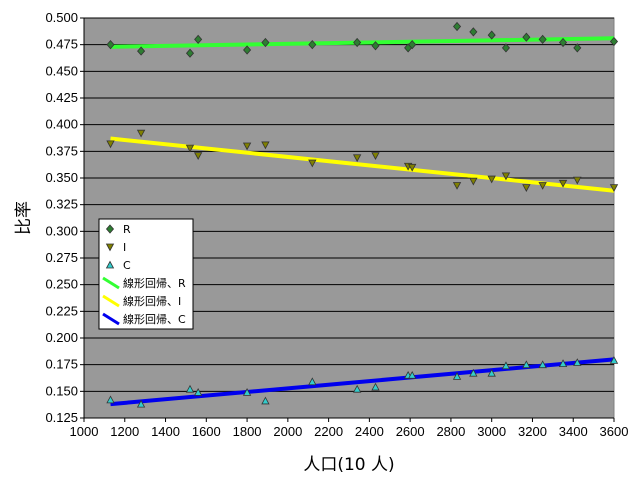  Describe the element at coordinates (328, 431) in the screenshot. I see `x-tick-label: 2200` at that location.